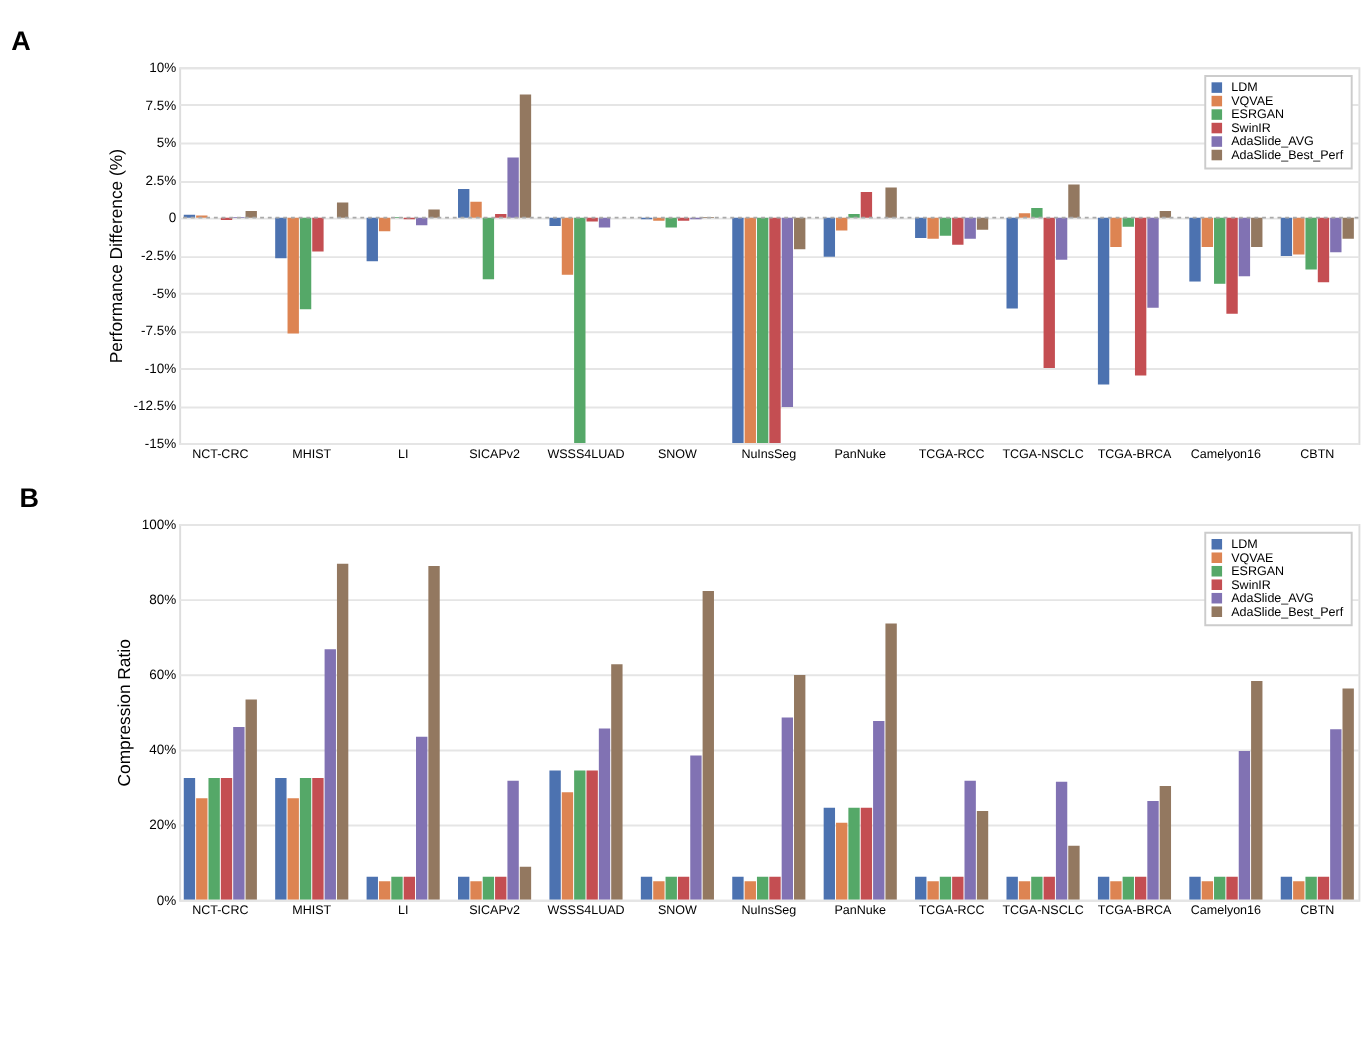 The width and height of the screenshot is (1370, 1056). I want to click on y-axis-title: Compression Ratio, so click(124, 712).